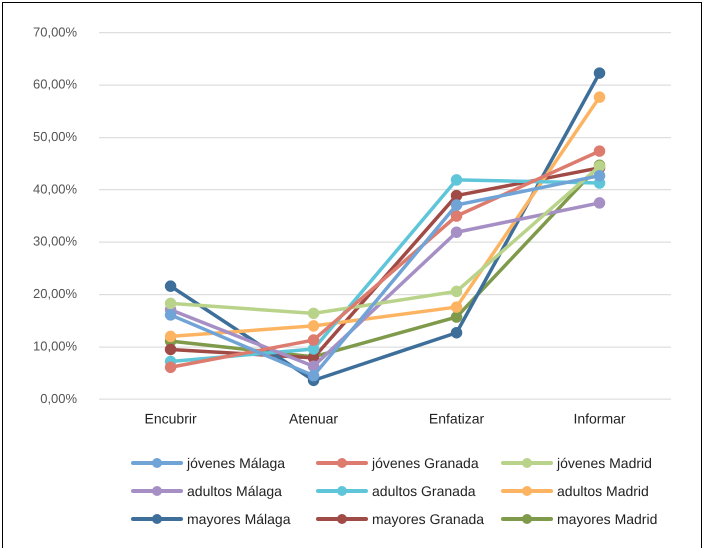  What do you see at coordinates (313, 418) in the screenshot?
I see `x-tick-label: Atenuar` at bounding box center [313, 418].